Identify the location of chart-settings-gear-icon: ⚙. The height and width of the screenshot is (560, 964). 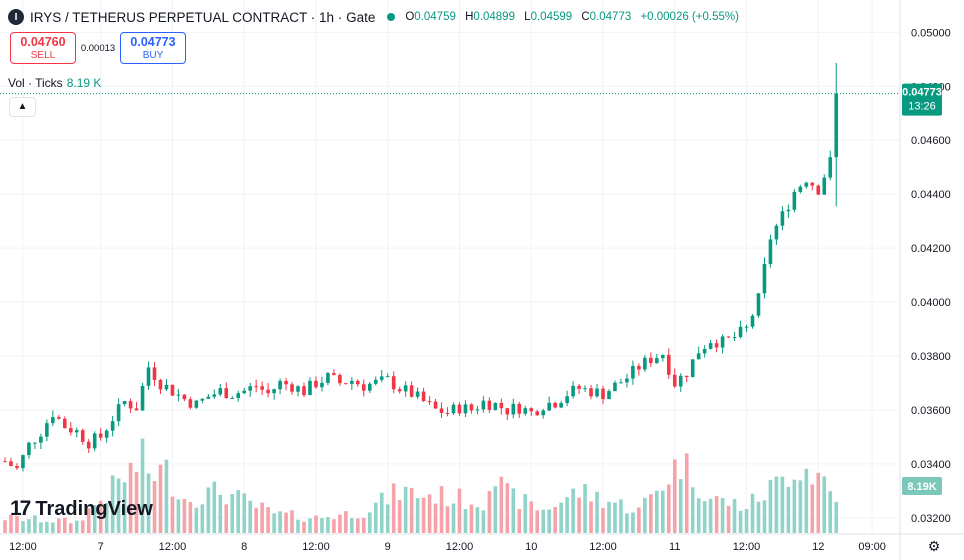
(934, 546).